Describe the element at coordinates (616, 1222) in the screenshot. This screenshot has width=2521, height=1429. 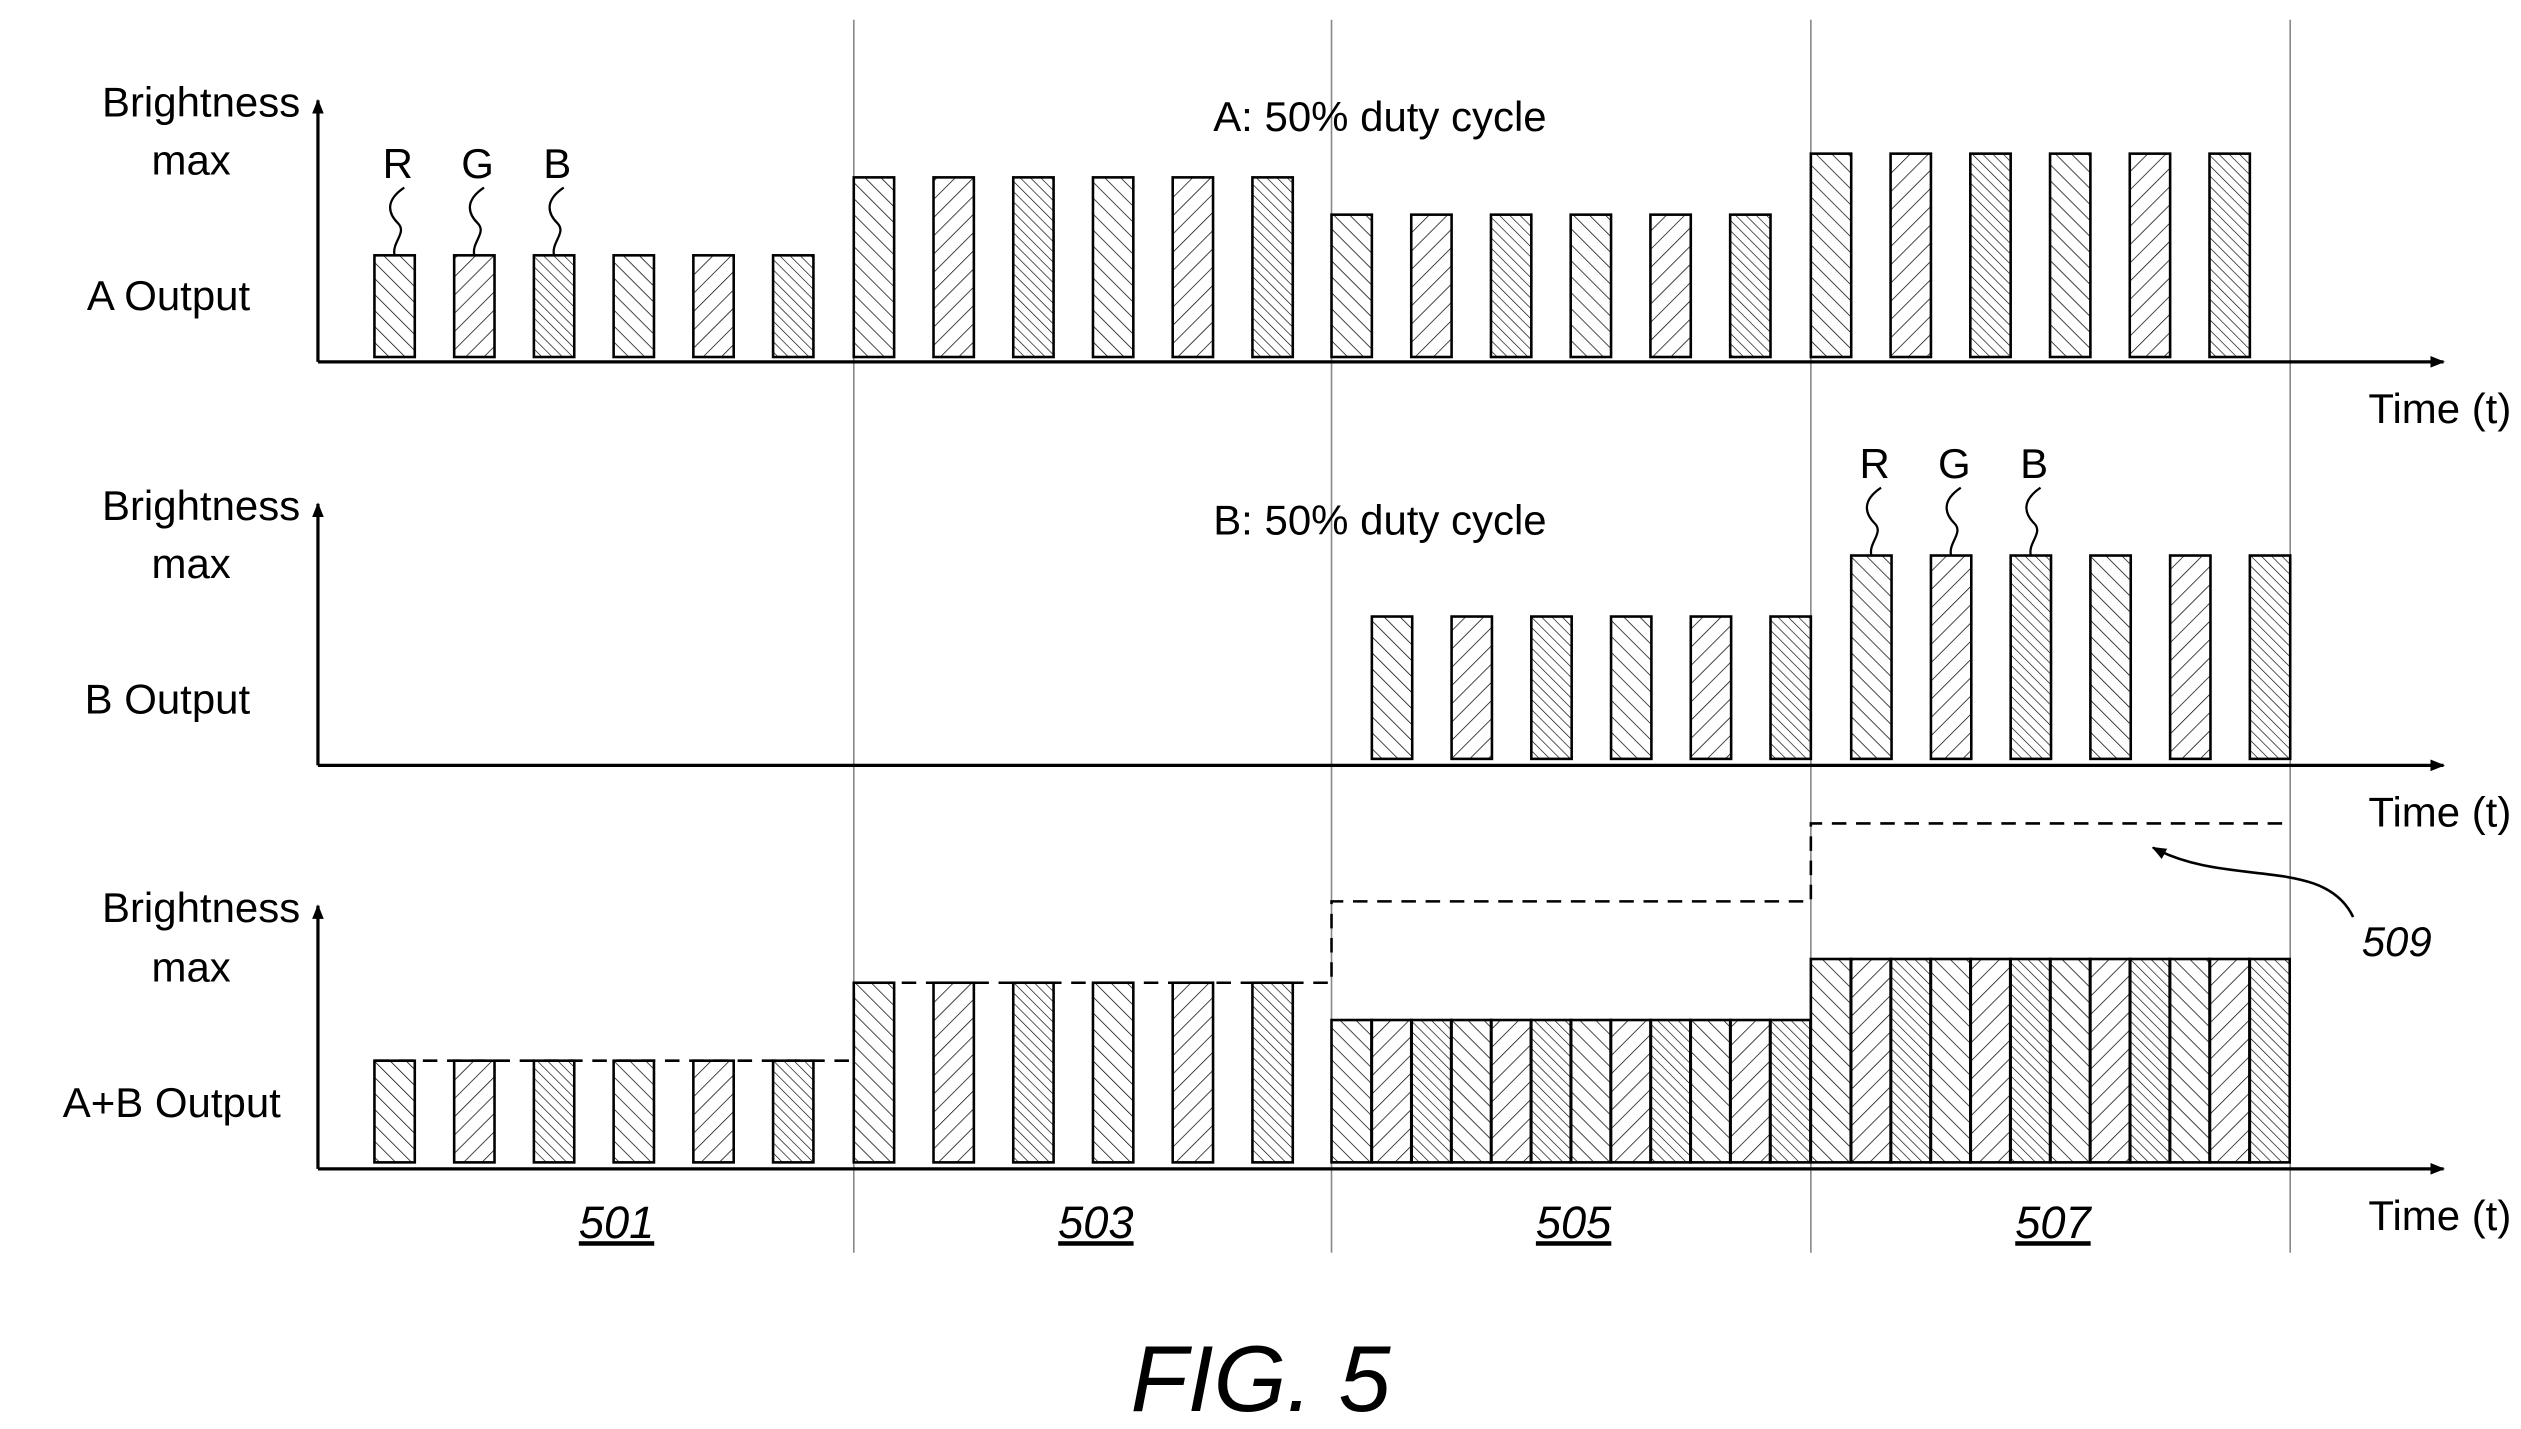
I see `section-label-501: 501` at that location.